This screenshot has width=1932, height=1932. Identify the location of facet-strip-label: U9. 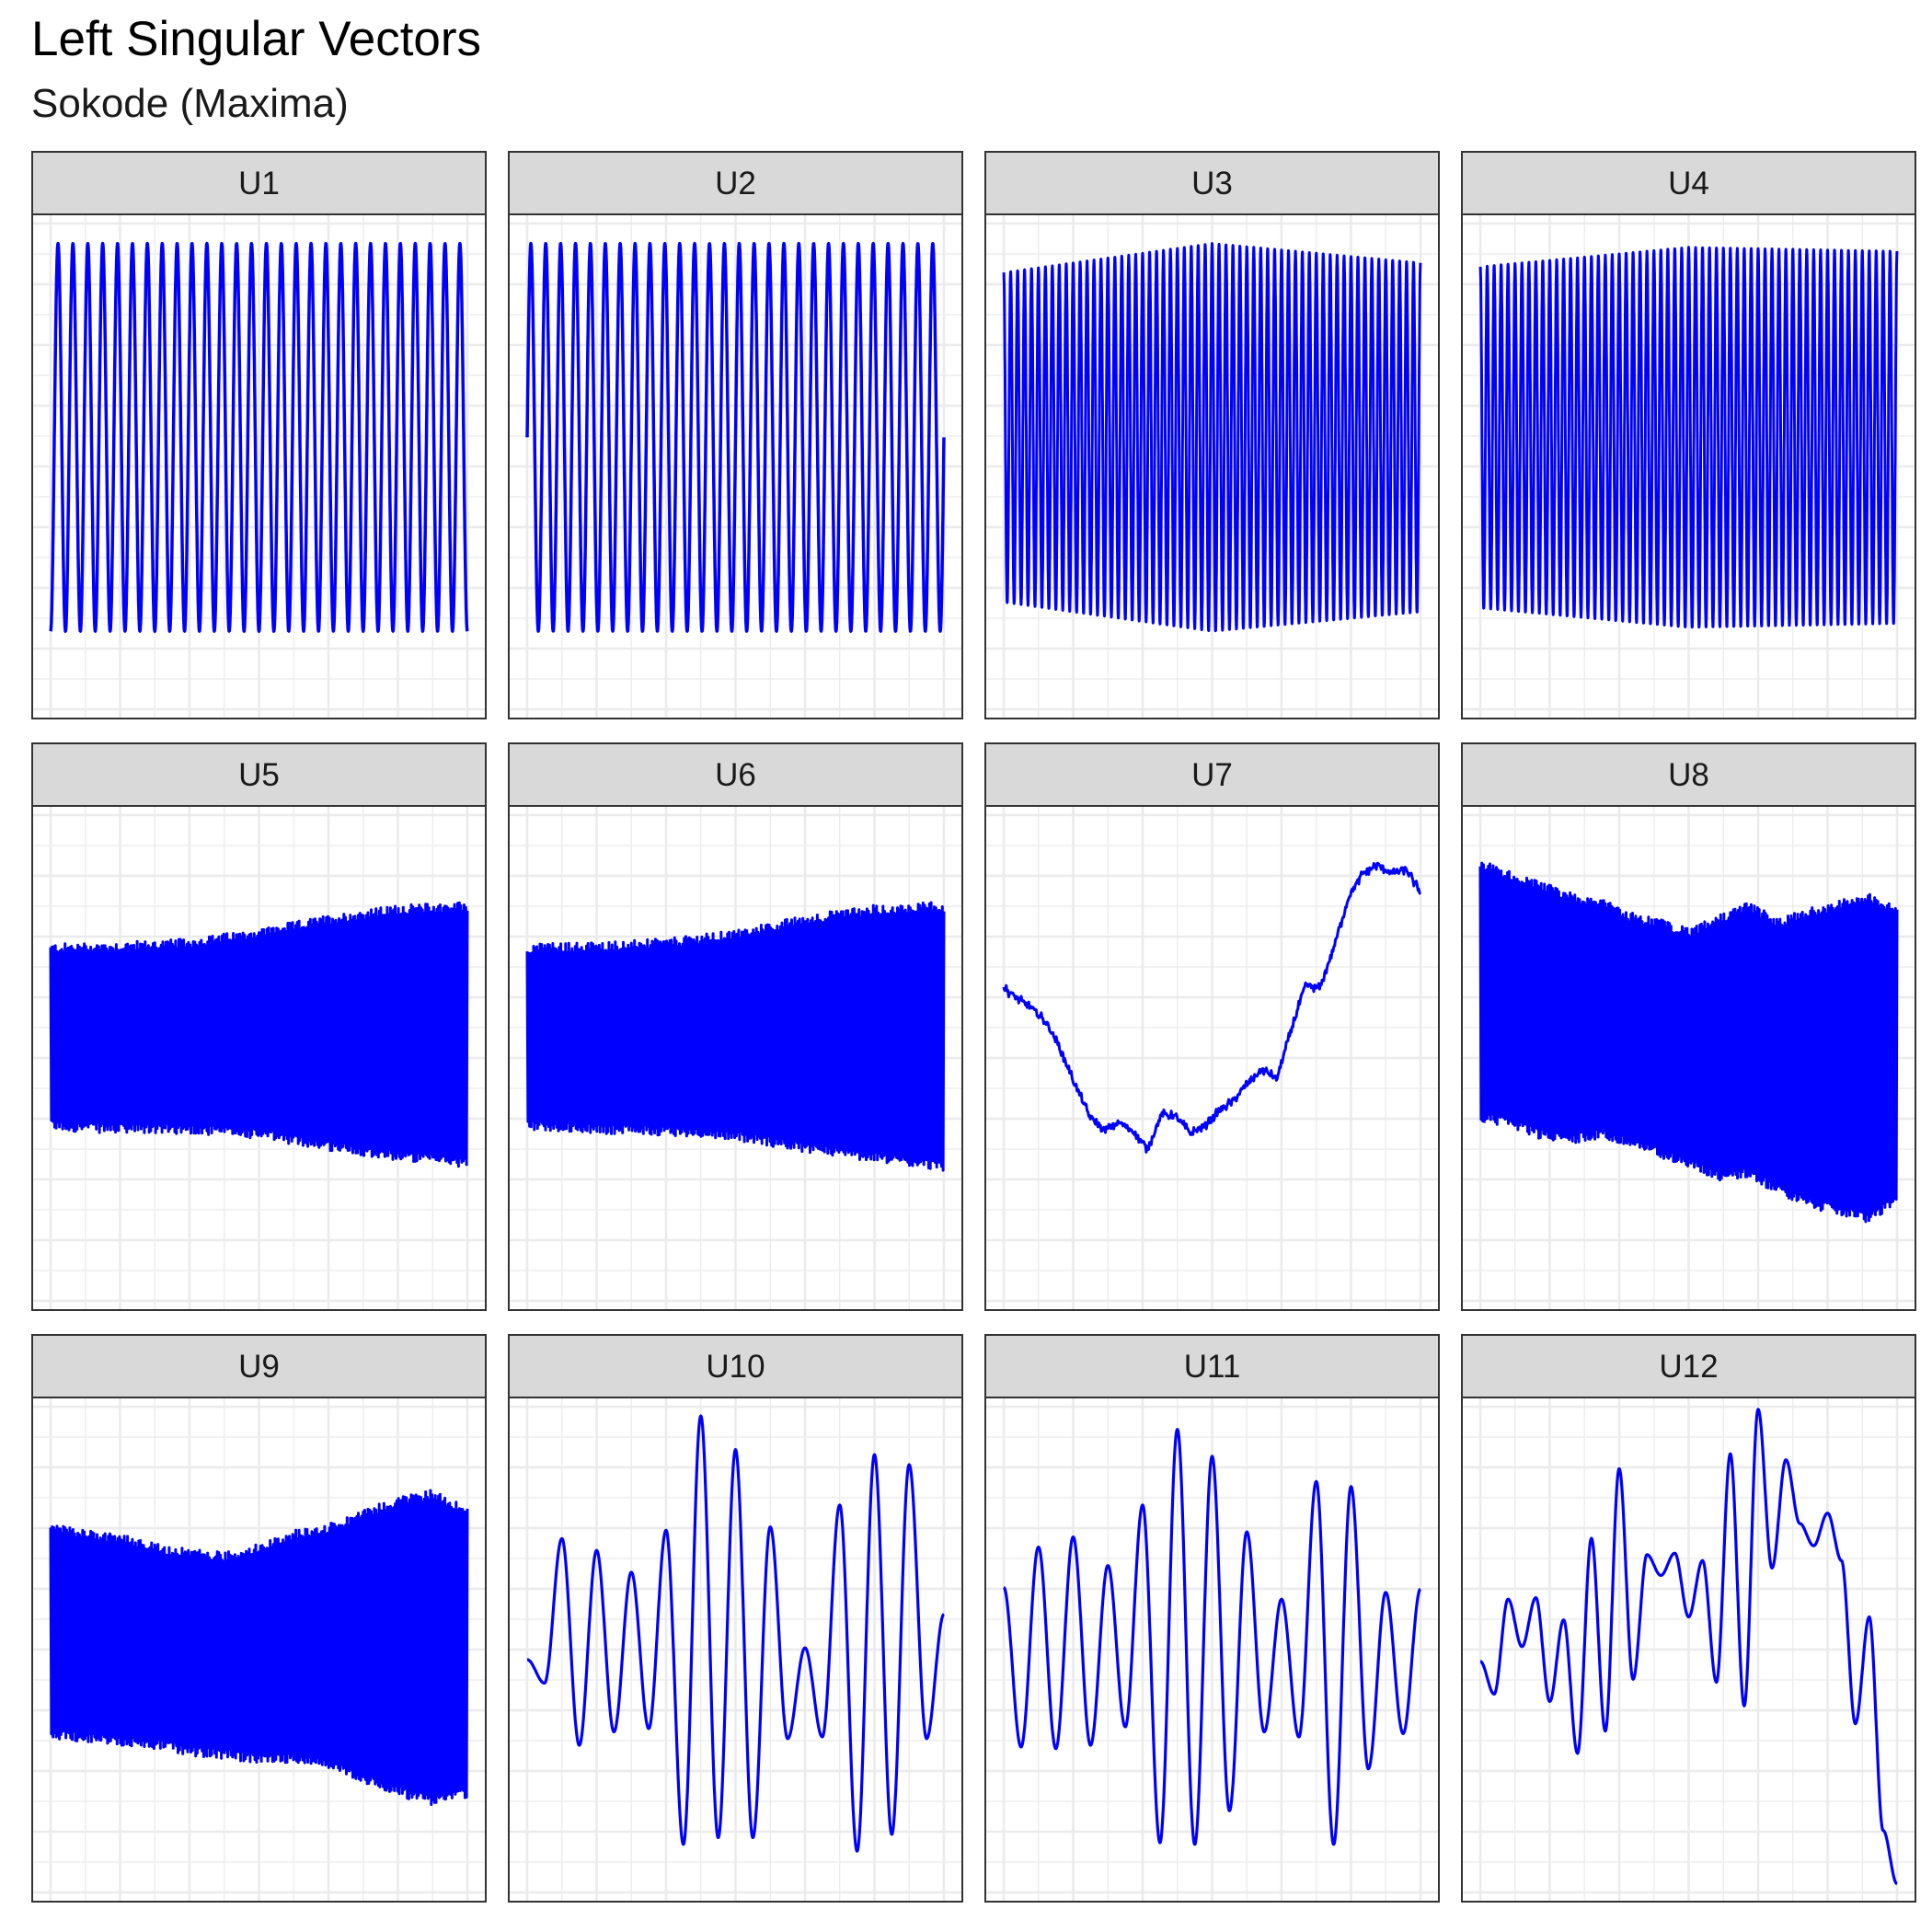
(259, 1367).